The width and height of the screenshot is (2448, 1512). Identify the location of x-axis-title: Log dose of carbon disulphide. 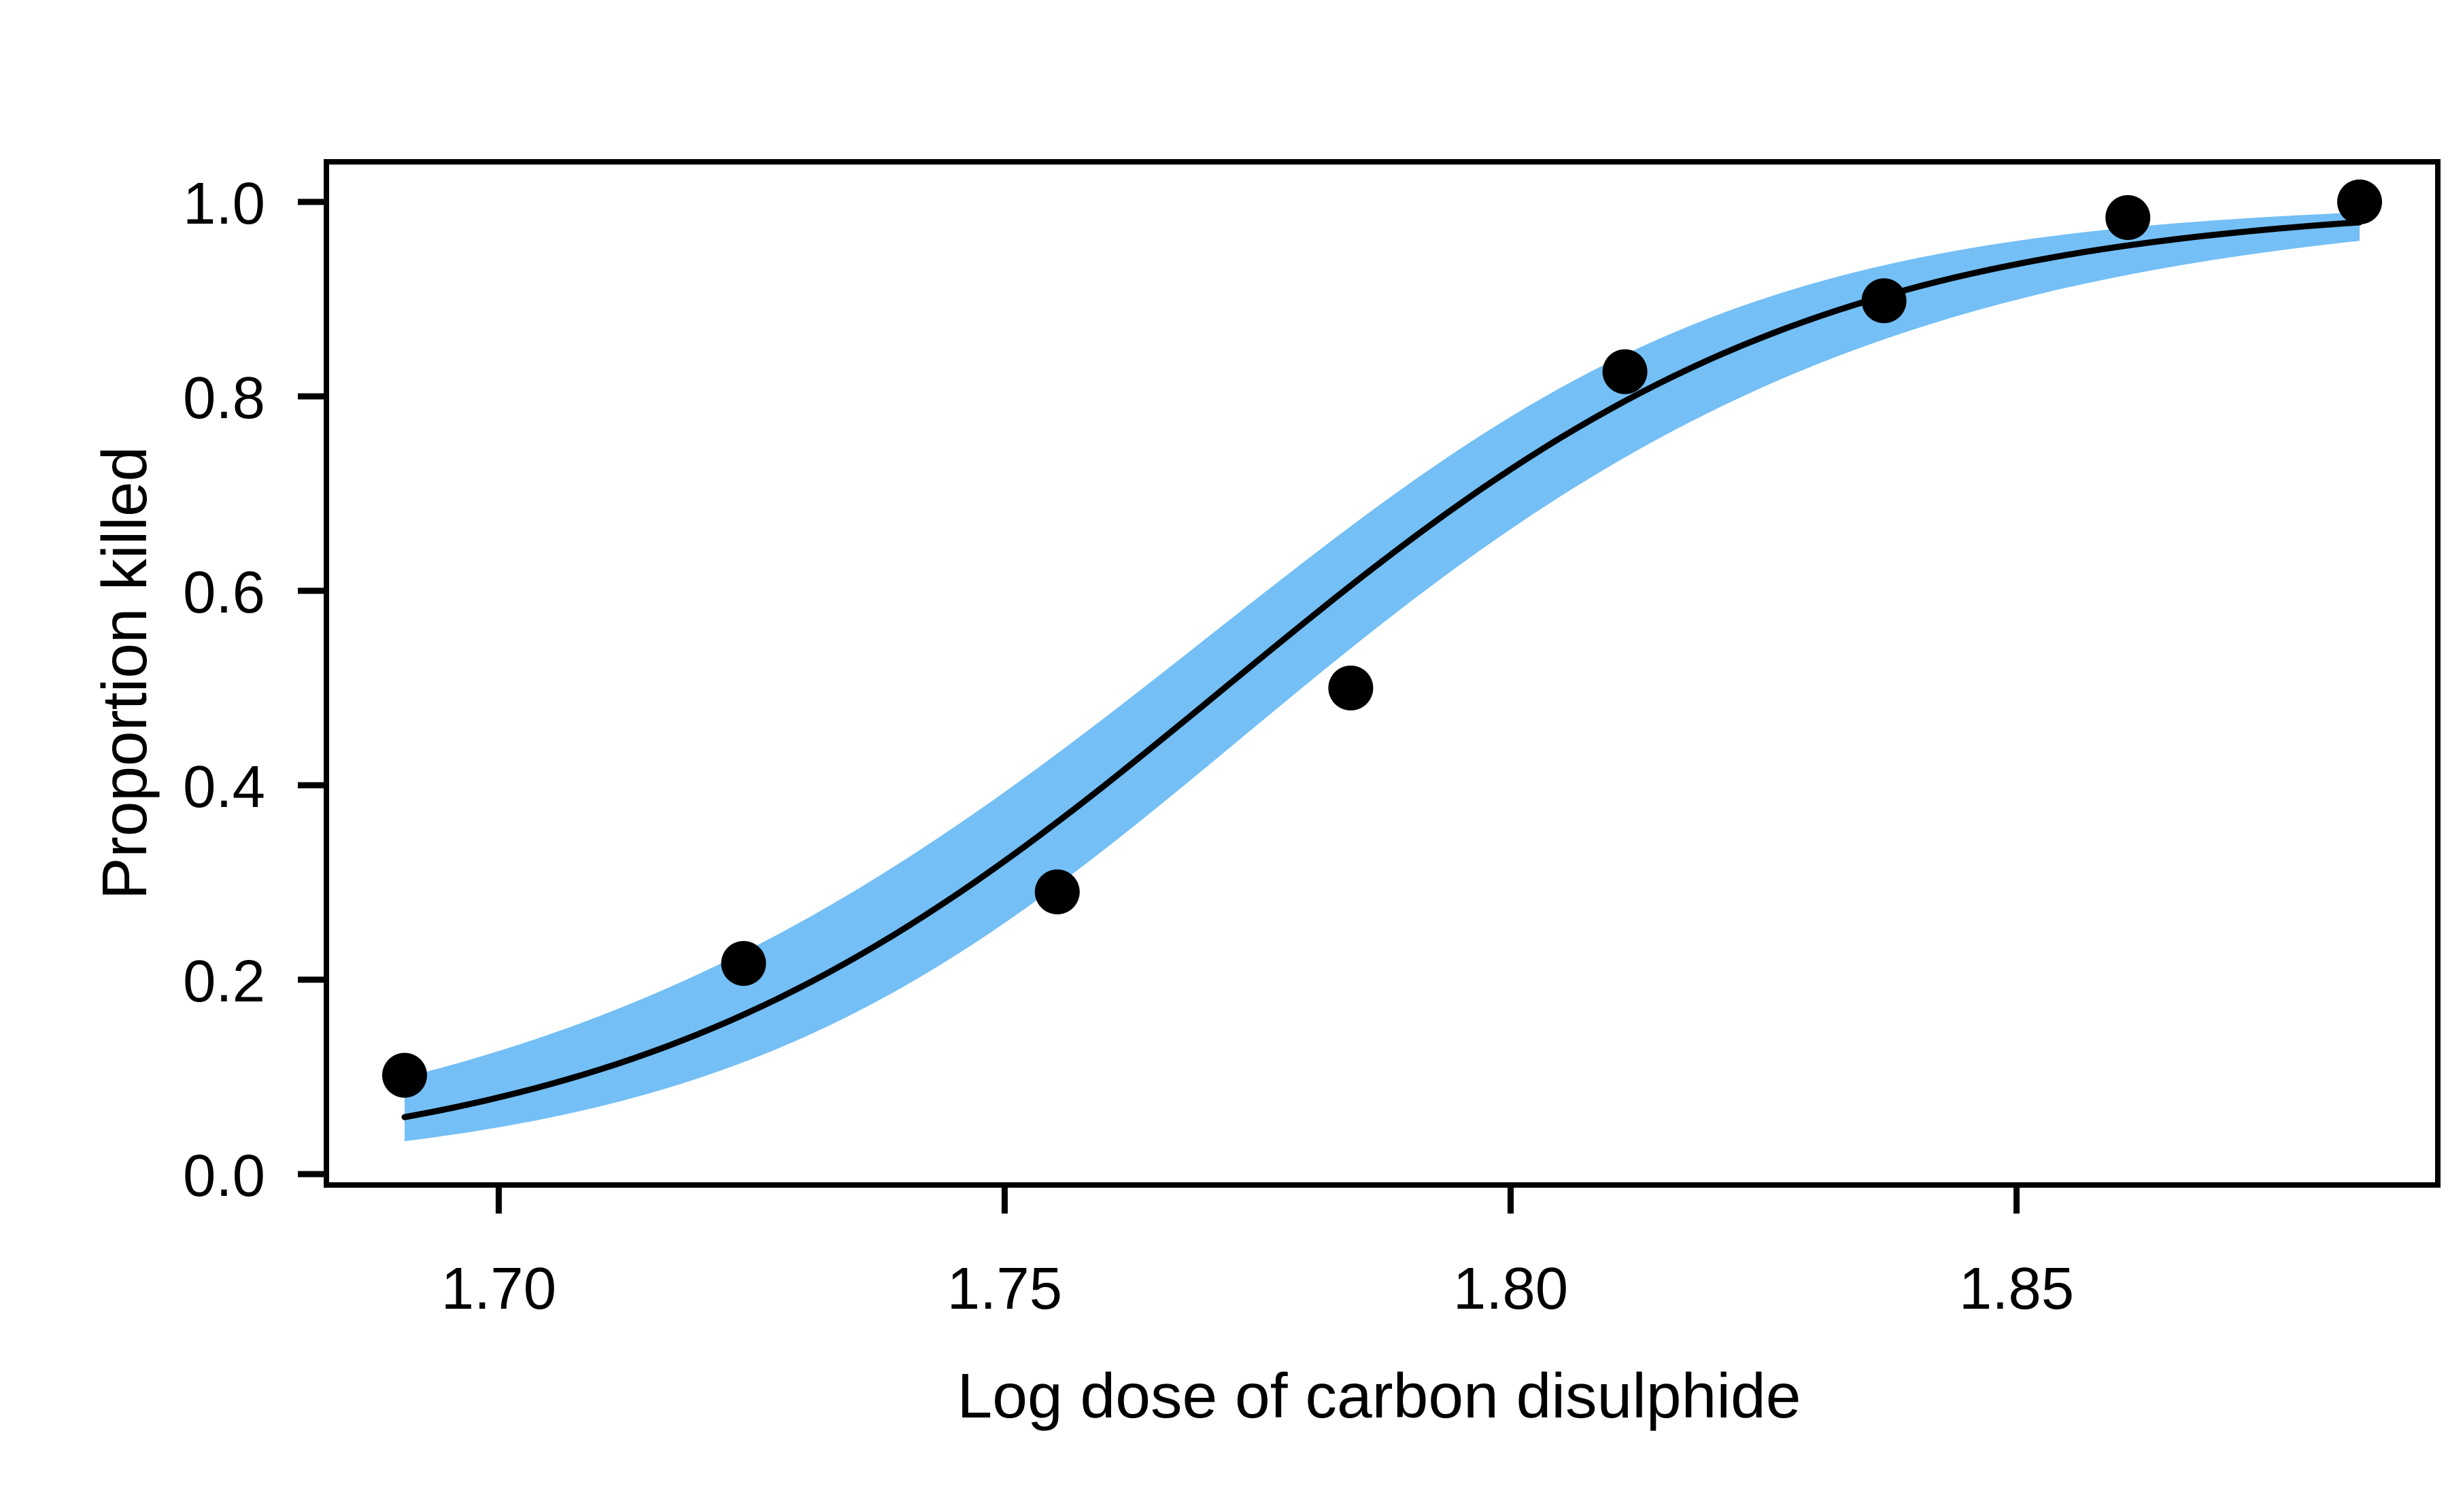
(1379, 1396).